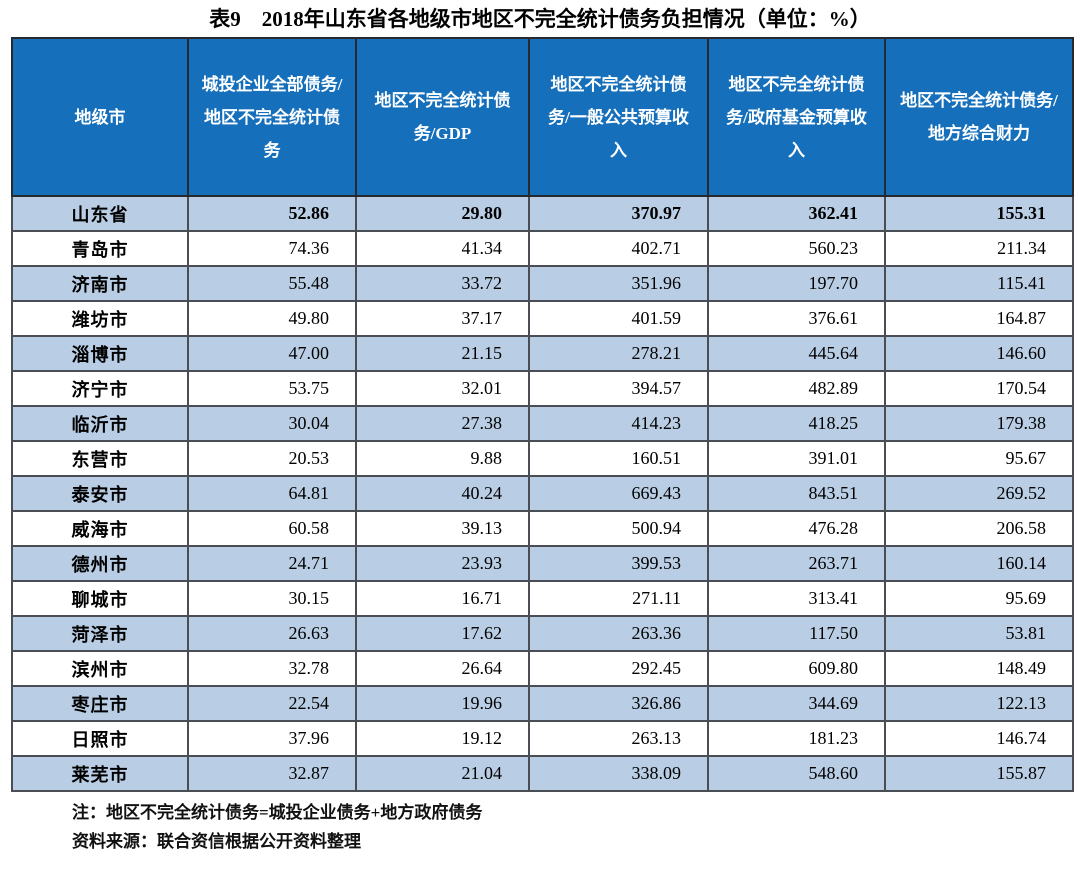 The width and height of the screenshot is (1080, 878). What do you see at coordinates (618, 423) in the screenshot?
I see `value-cell: 414.23` at bounding box center [618, 423].